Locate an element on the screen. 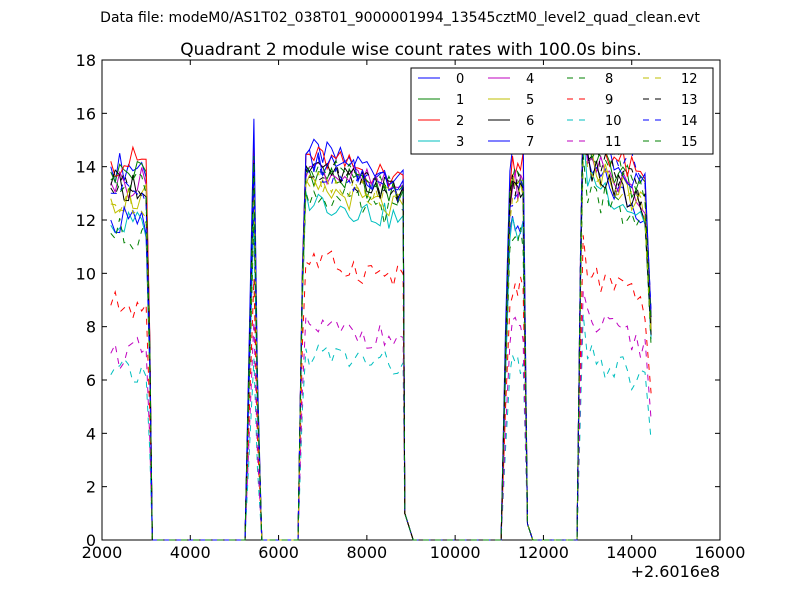 This screenshot has width=800, height=600. x-tick-label: 2000 is located at coordinates (102, 552).